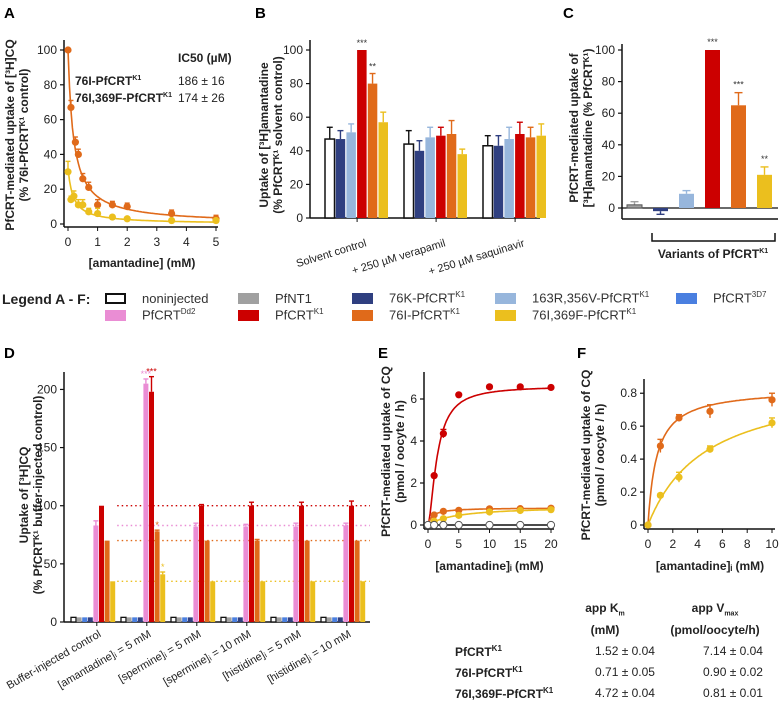  What do you see at coordinates (201, 98) in the screenshot?
I see `ic50-row-value: 174 ± 26` at bounding box center [201, 98].